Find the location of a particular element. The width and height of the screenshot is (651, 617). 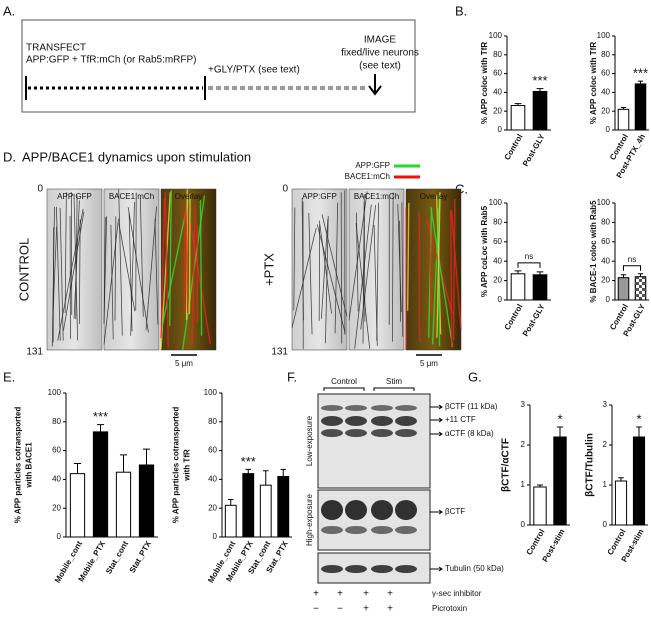

scheme-text: (see text) is located at coordinates (380, 66).